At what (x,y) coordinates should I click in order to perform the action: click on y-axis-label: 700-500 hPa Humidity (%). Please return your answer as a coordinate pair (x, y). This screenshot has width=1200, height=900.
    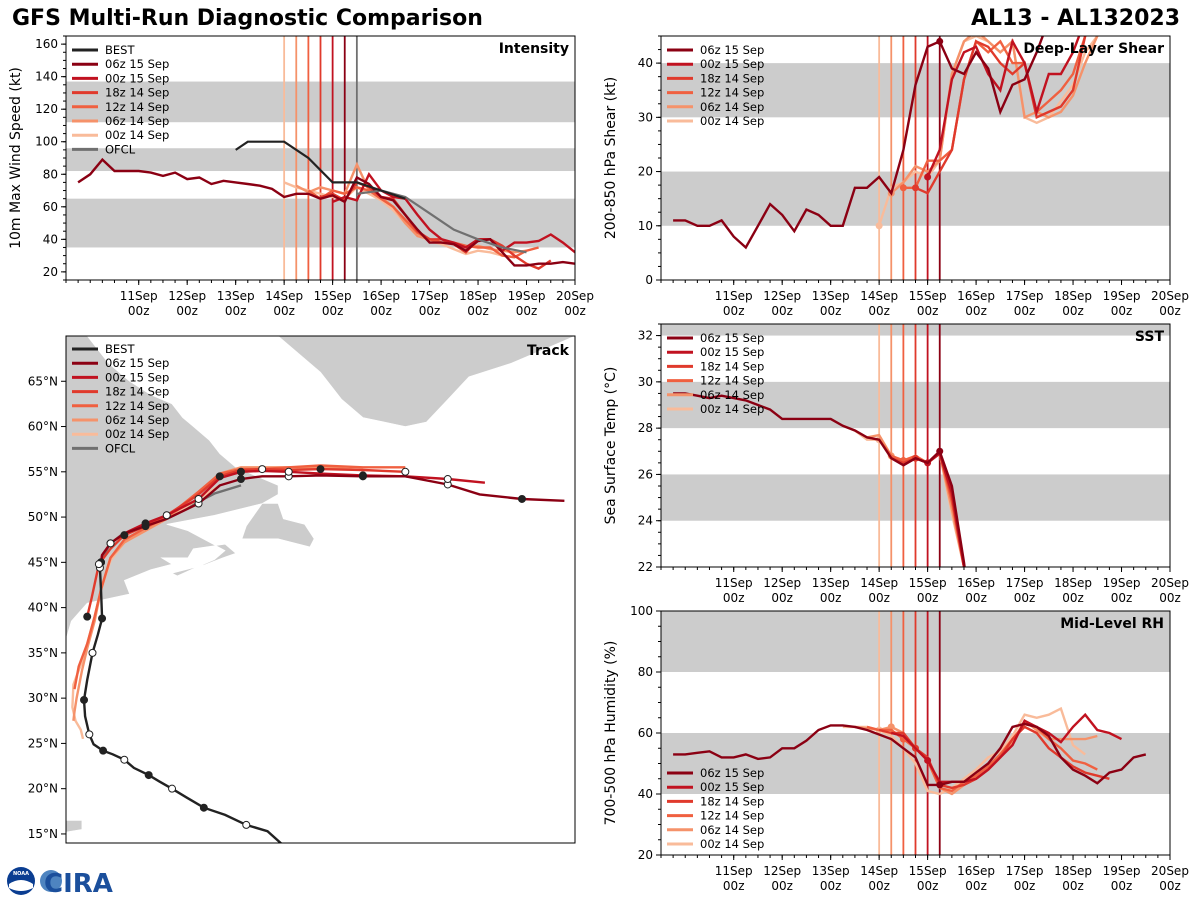
    Looking at the image, I should click on (611, 733).